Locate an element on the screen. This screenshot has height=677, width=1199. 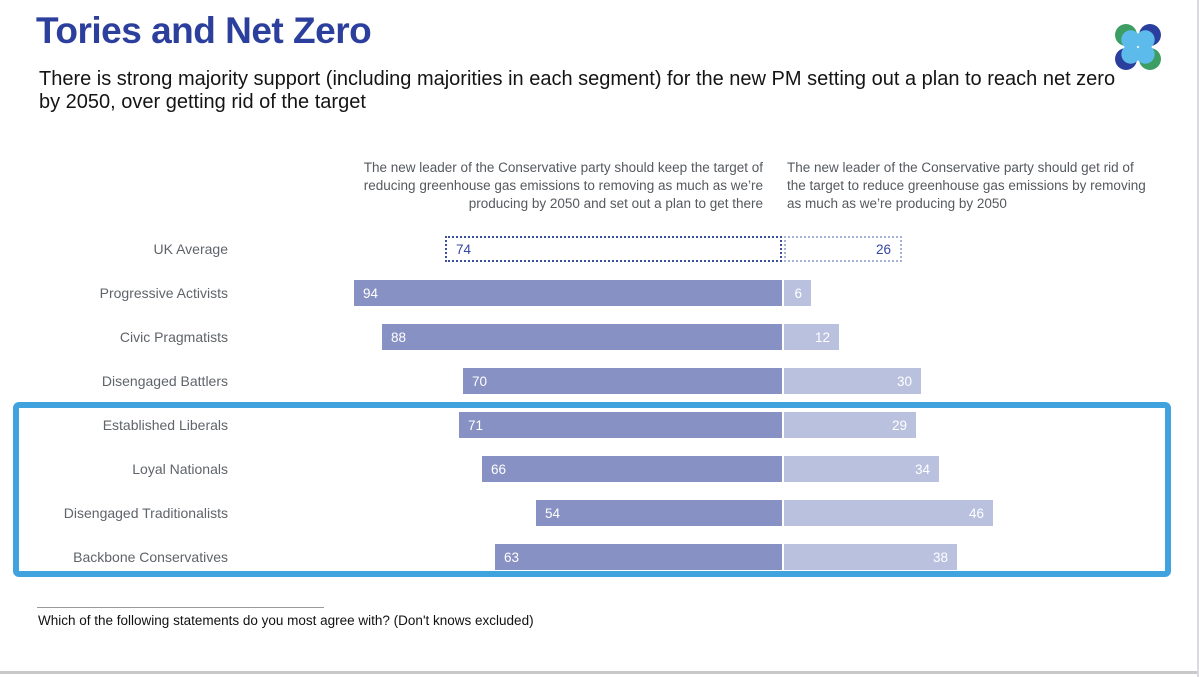
bar-value: 12 is located at coordinates (822, 337).